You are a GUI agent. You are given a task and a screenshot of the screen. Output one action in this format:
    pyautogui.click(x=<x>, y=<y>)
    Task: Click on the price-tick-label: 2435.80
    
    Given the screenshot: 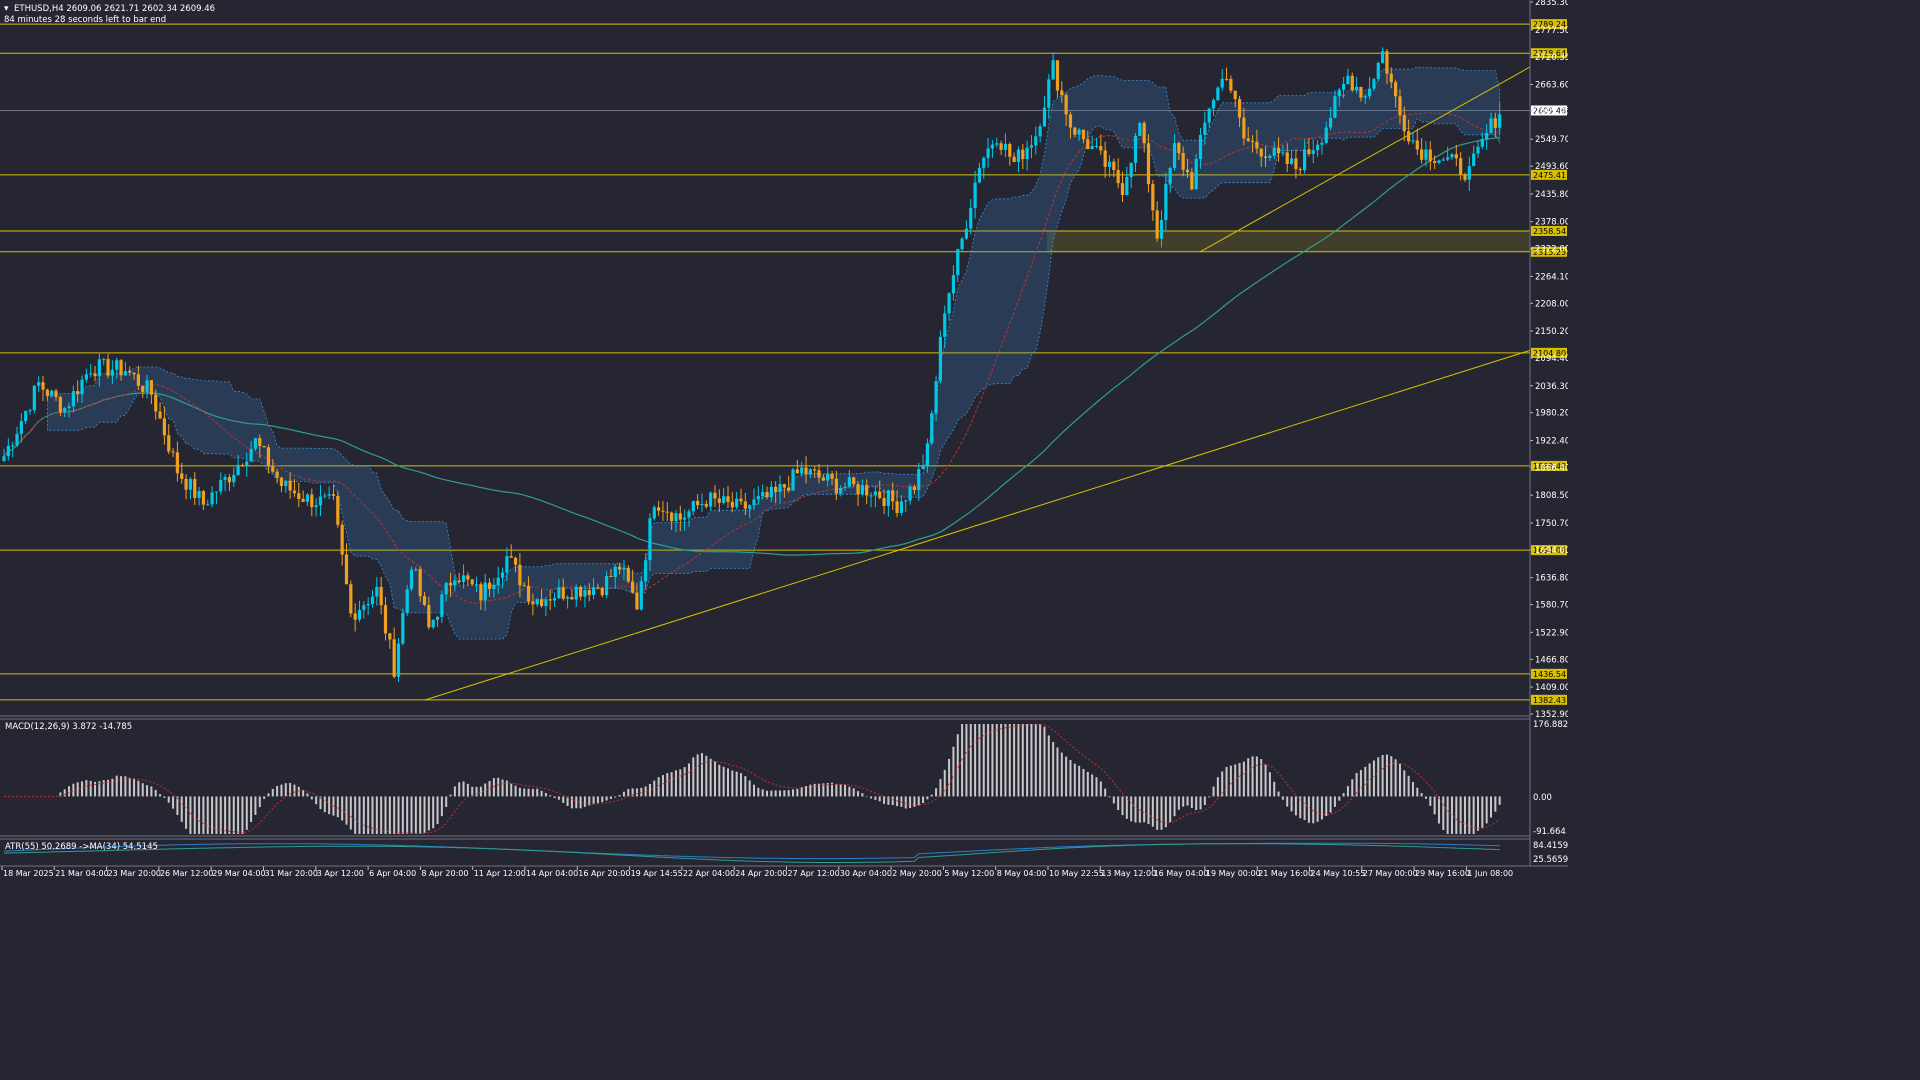 What is the action you would take?
    pyautogui.click(x=1551, y=195)
    